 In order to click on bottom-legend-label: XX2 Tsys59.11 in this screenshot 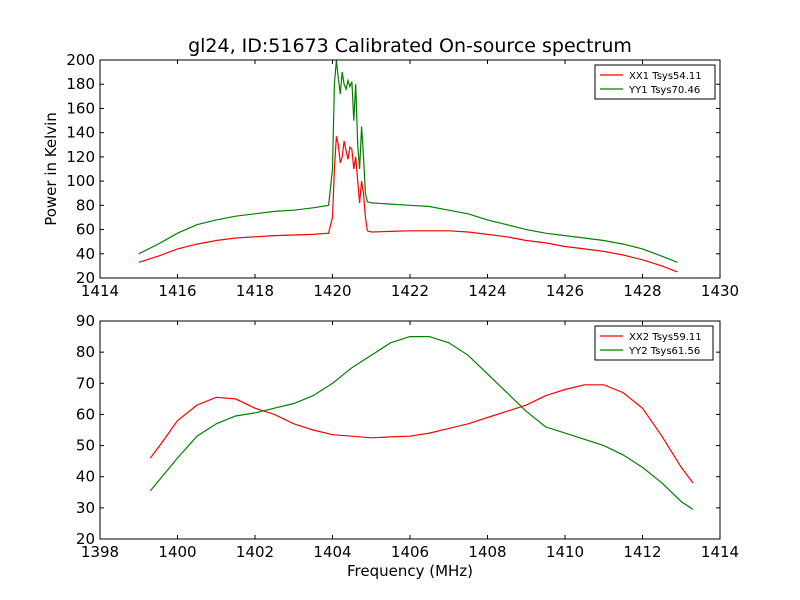, I will do `click(665, 337)`.